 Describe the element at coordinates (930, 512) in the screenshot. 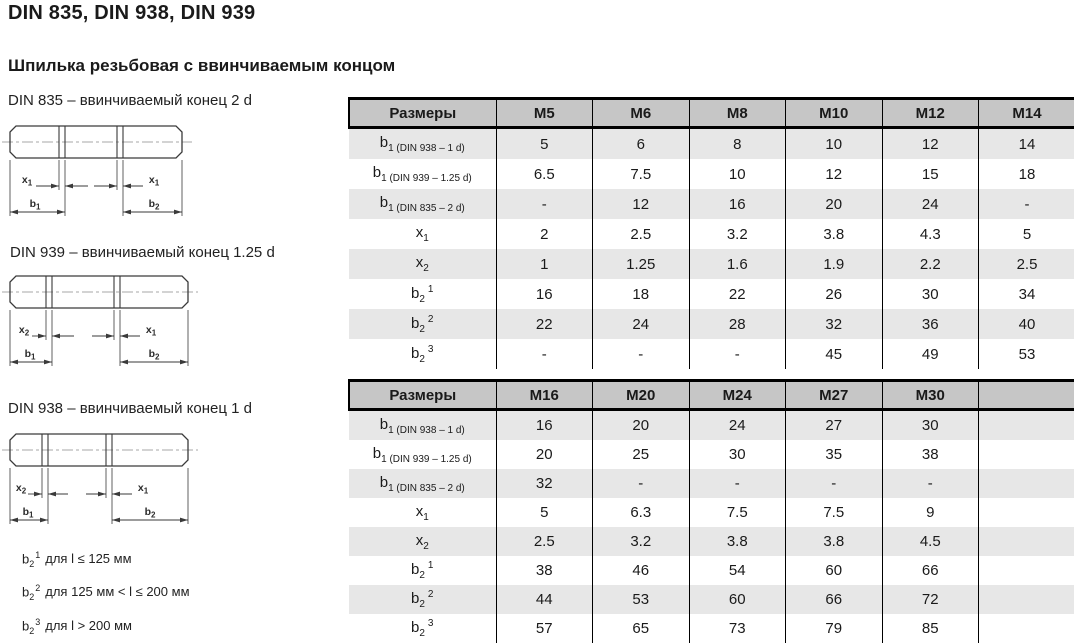

I see `table-cell: 9` at that location.